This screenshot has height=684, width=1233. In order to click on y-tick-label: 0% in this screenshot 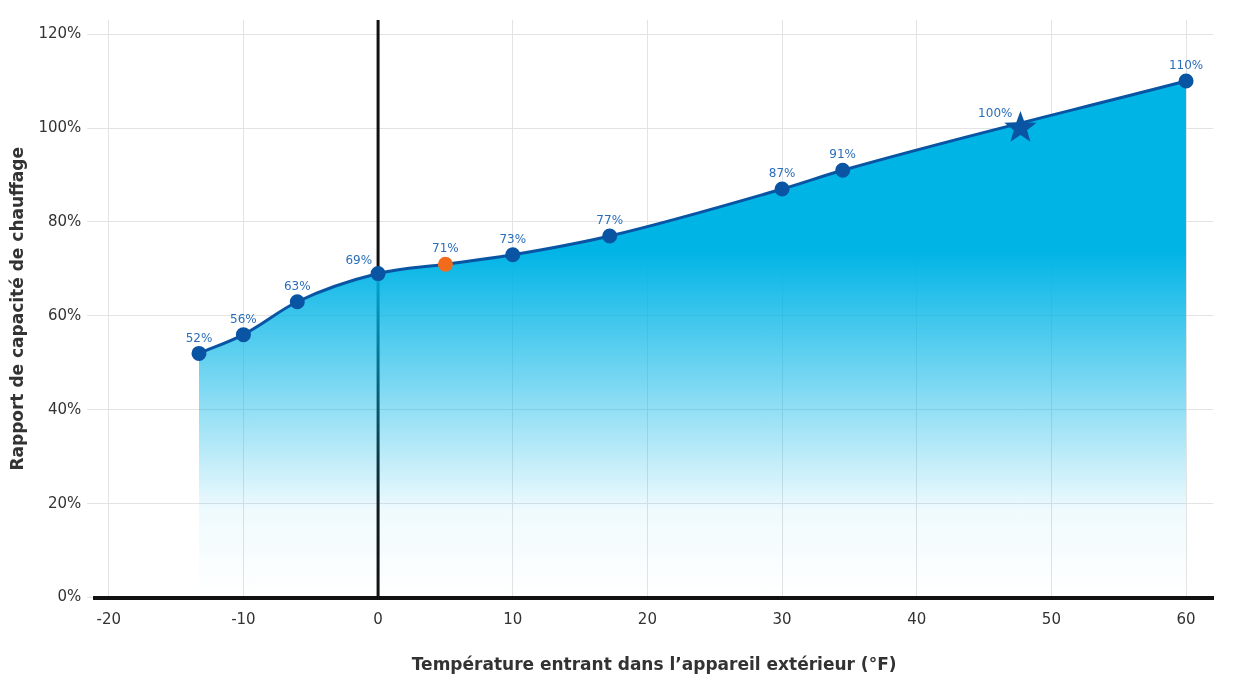, I will do `click(69, 596)`.